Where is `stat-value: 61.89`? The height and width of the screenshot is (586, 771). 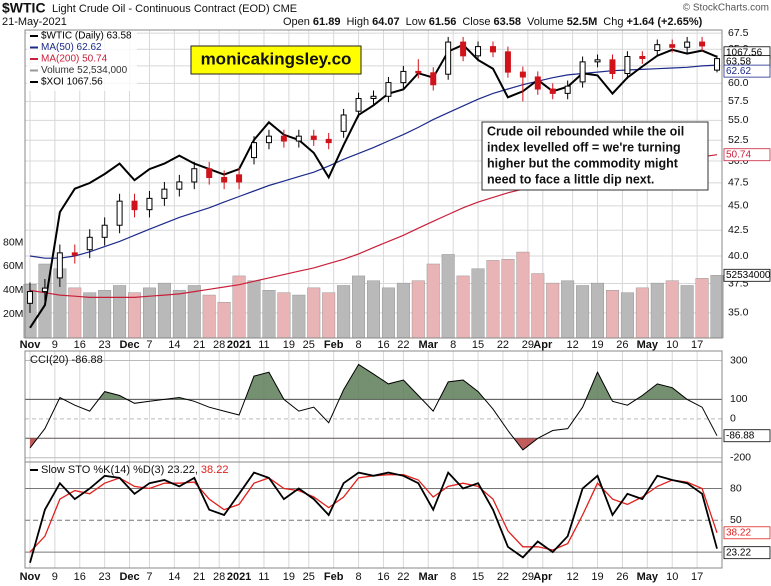 stat-value: 61.89 is located at coordinates (327, 22).